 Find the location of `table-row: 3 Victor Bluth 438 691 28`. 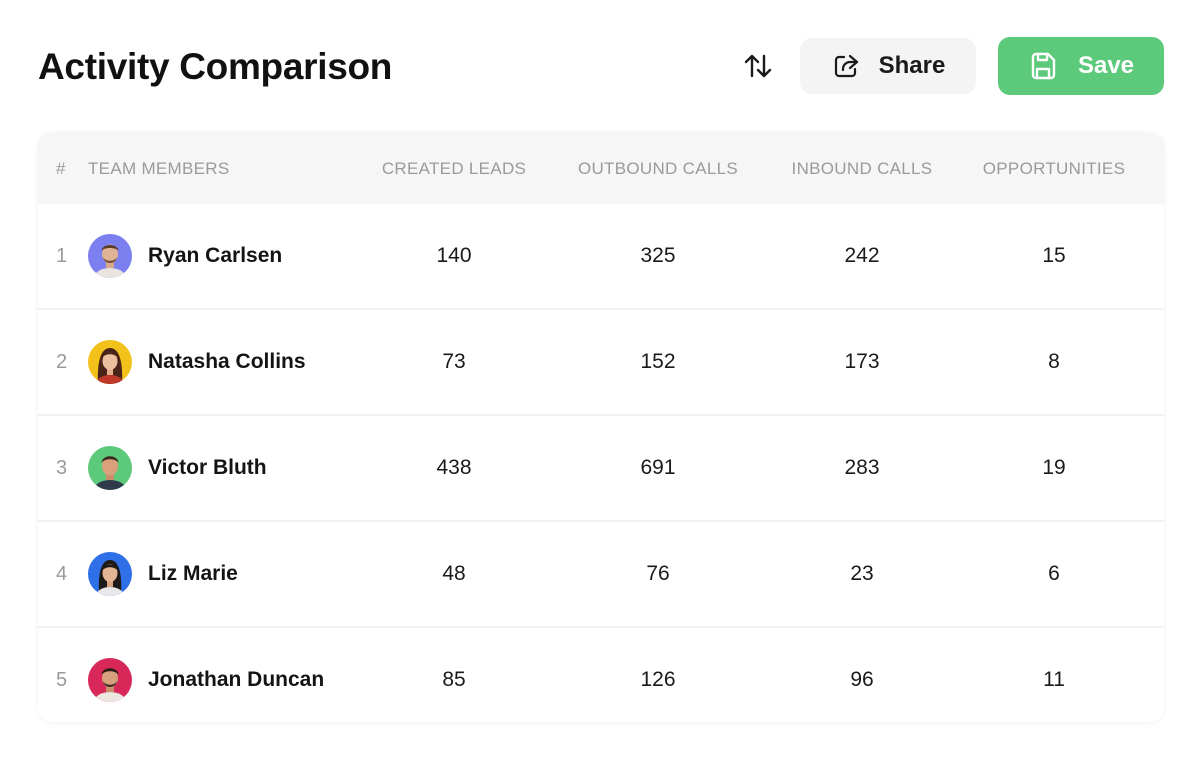

table-row: 3 Victor Bluth 438 691 28 is located at coordinates (601, 469).